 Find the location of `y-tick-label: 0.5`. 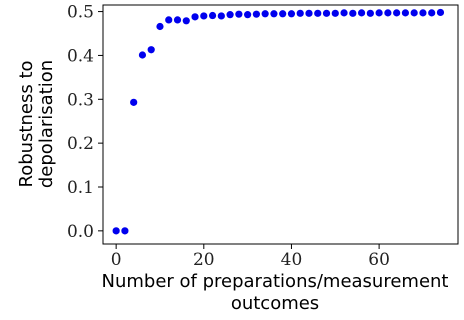

y-tick-label: 0.5 is located at coordinates (80, 13).